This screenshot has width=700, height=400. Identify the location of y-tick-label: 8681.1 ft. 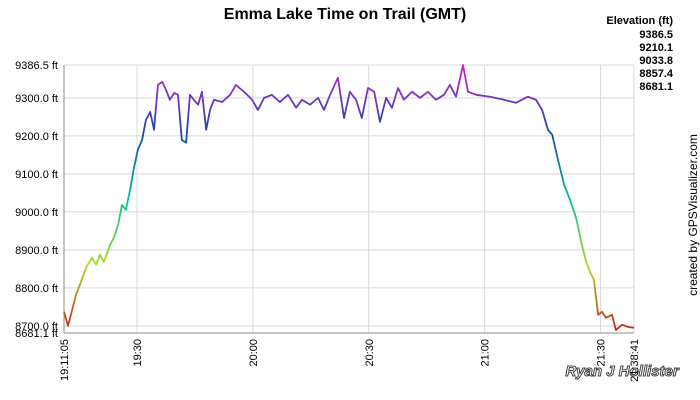
(36, 334).